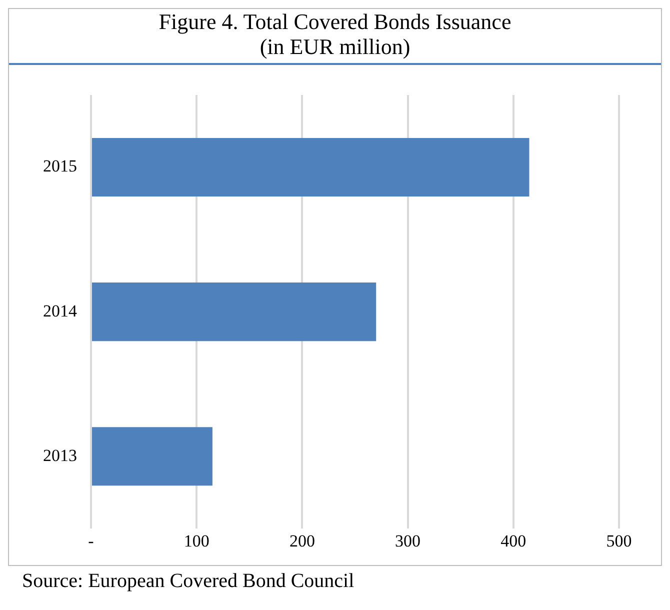  Describe the element at coordinates (335, 34) in the screenshot. I see `chart-title: Figure 4. Total Covered Bonds Issuance (in EUR million)` at that location.